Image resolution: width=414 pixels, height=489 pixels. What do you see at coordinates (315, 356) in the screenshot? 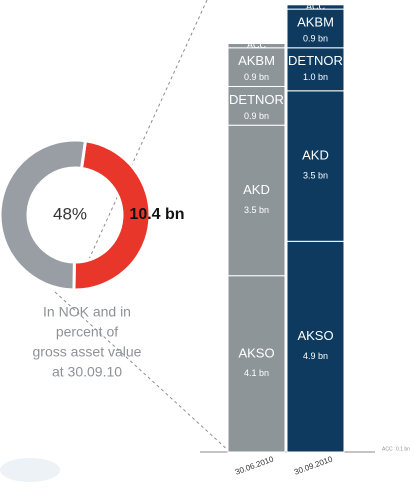
I see `segment-value-label: 4.9 bn` at bounding box center [315, 356].